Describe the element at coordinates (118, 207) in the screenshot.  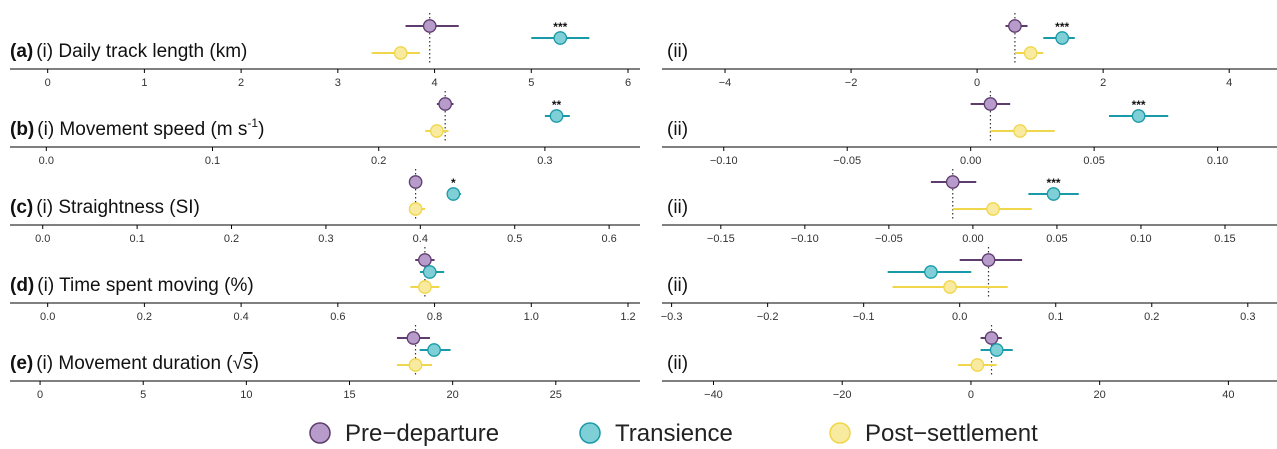
I see `panel-title-text: (i) Straightness (SI)` at that location.